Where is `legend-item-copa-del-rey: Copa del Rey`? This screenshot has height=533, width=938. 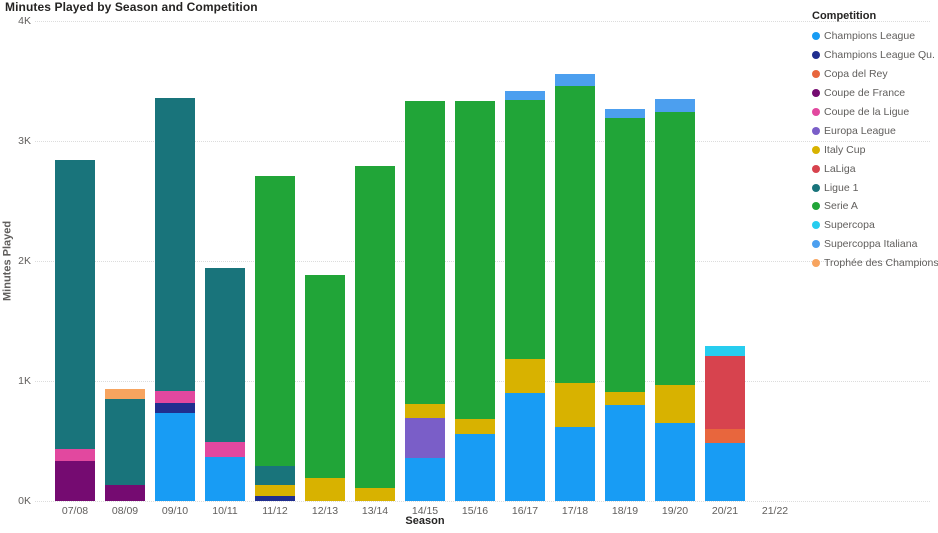 legend-item-copa-del-rey: Copa del Rey is located at coordinates (872, 74).